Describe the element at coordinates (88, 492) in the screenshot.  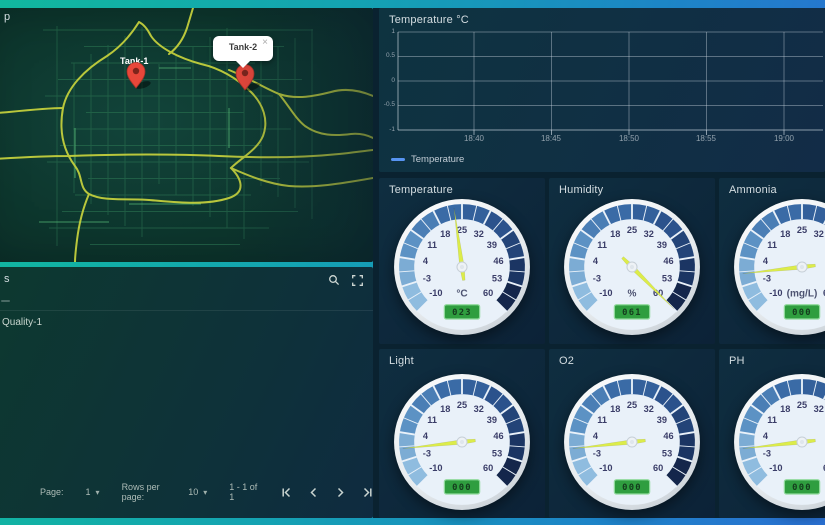
I see `page-select: 1` at that location.